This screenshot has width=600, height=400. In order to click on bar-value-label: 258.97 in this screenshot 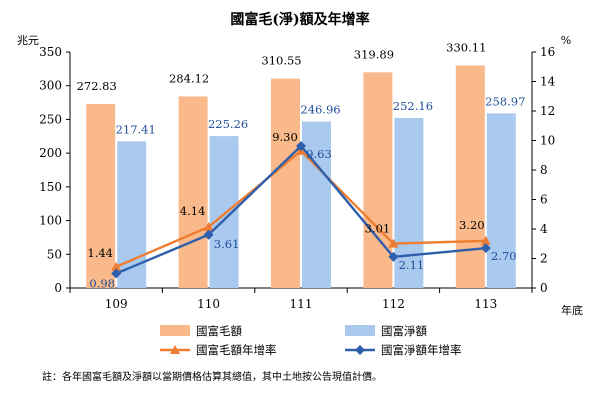, I will do `click(505, 101)`.